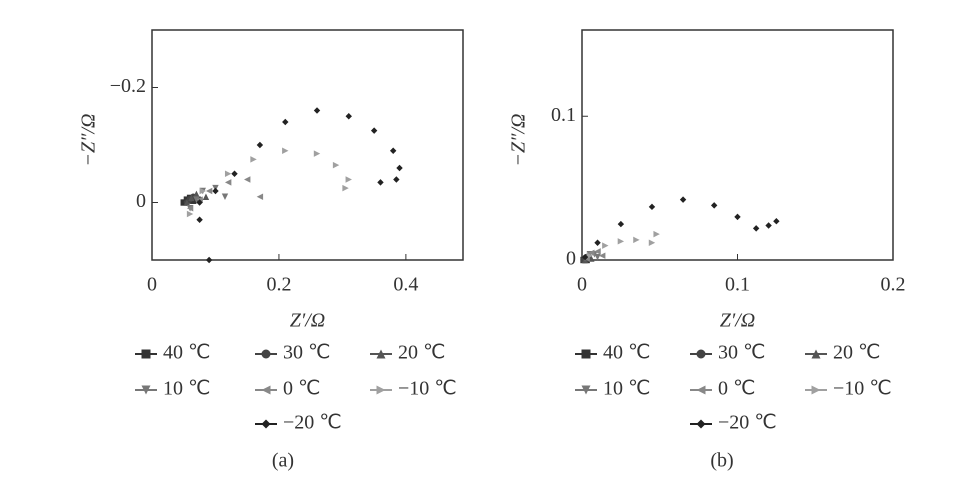 The width and height of the screenshot is (964, 489). Describe the element at coordinates (721, 461) in the screenshot. I see `caption: (b)` at that location.